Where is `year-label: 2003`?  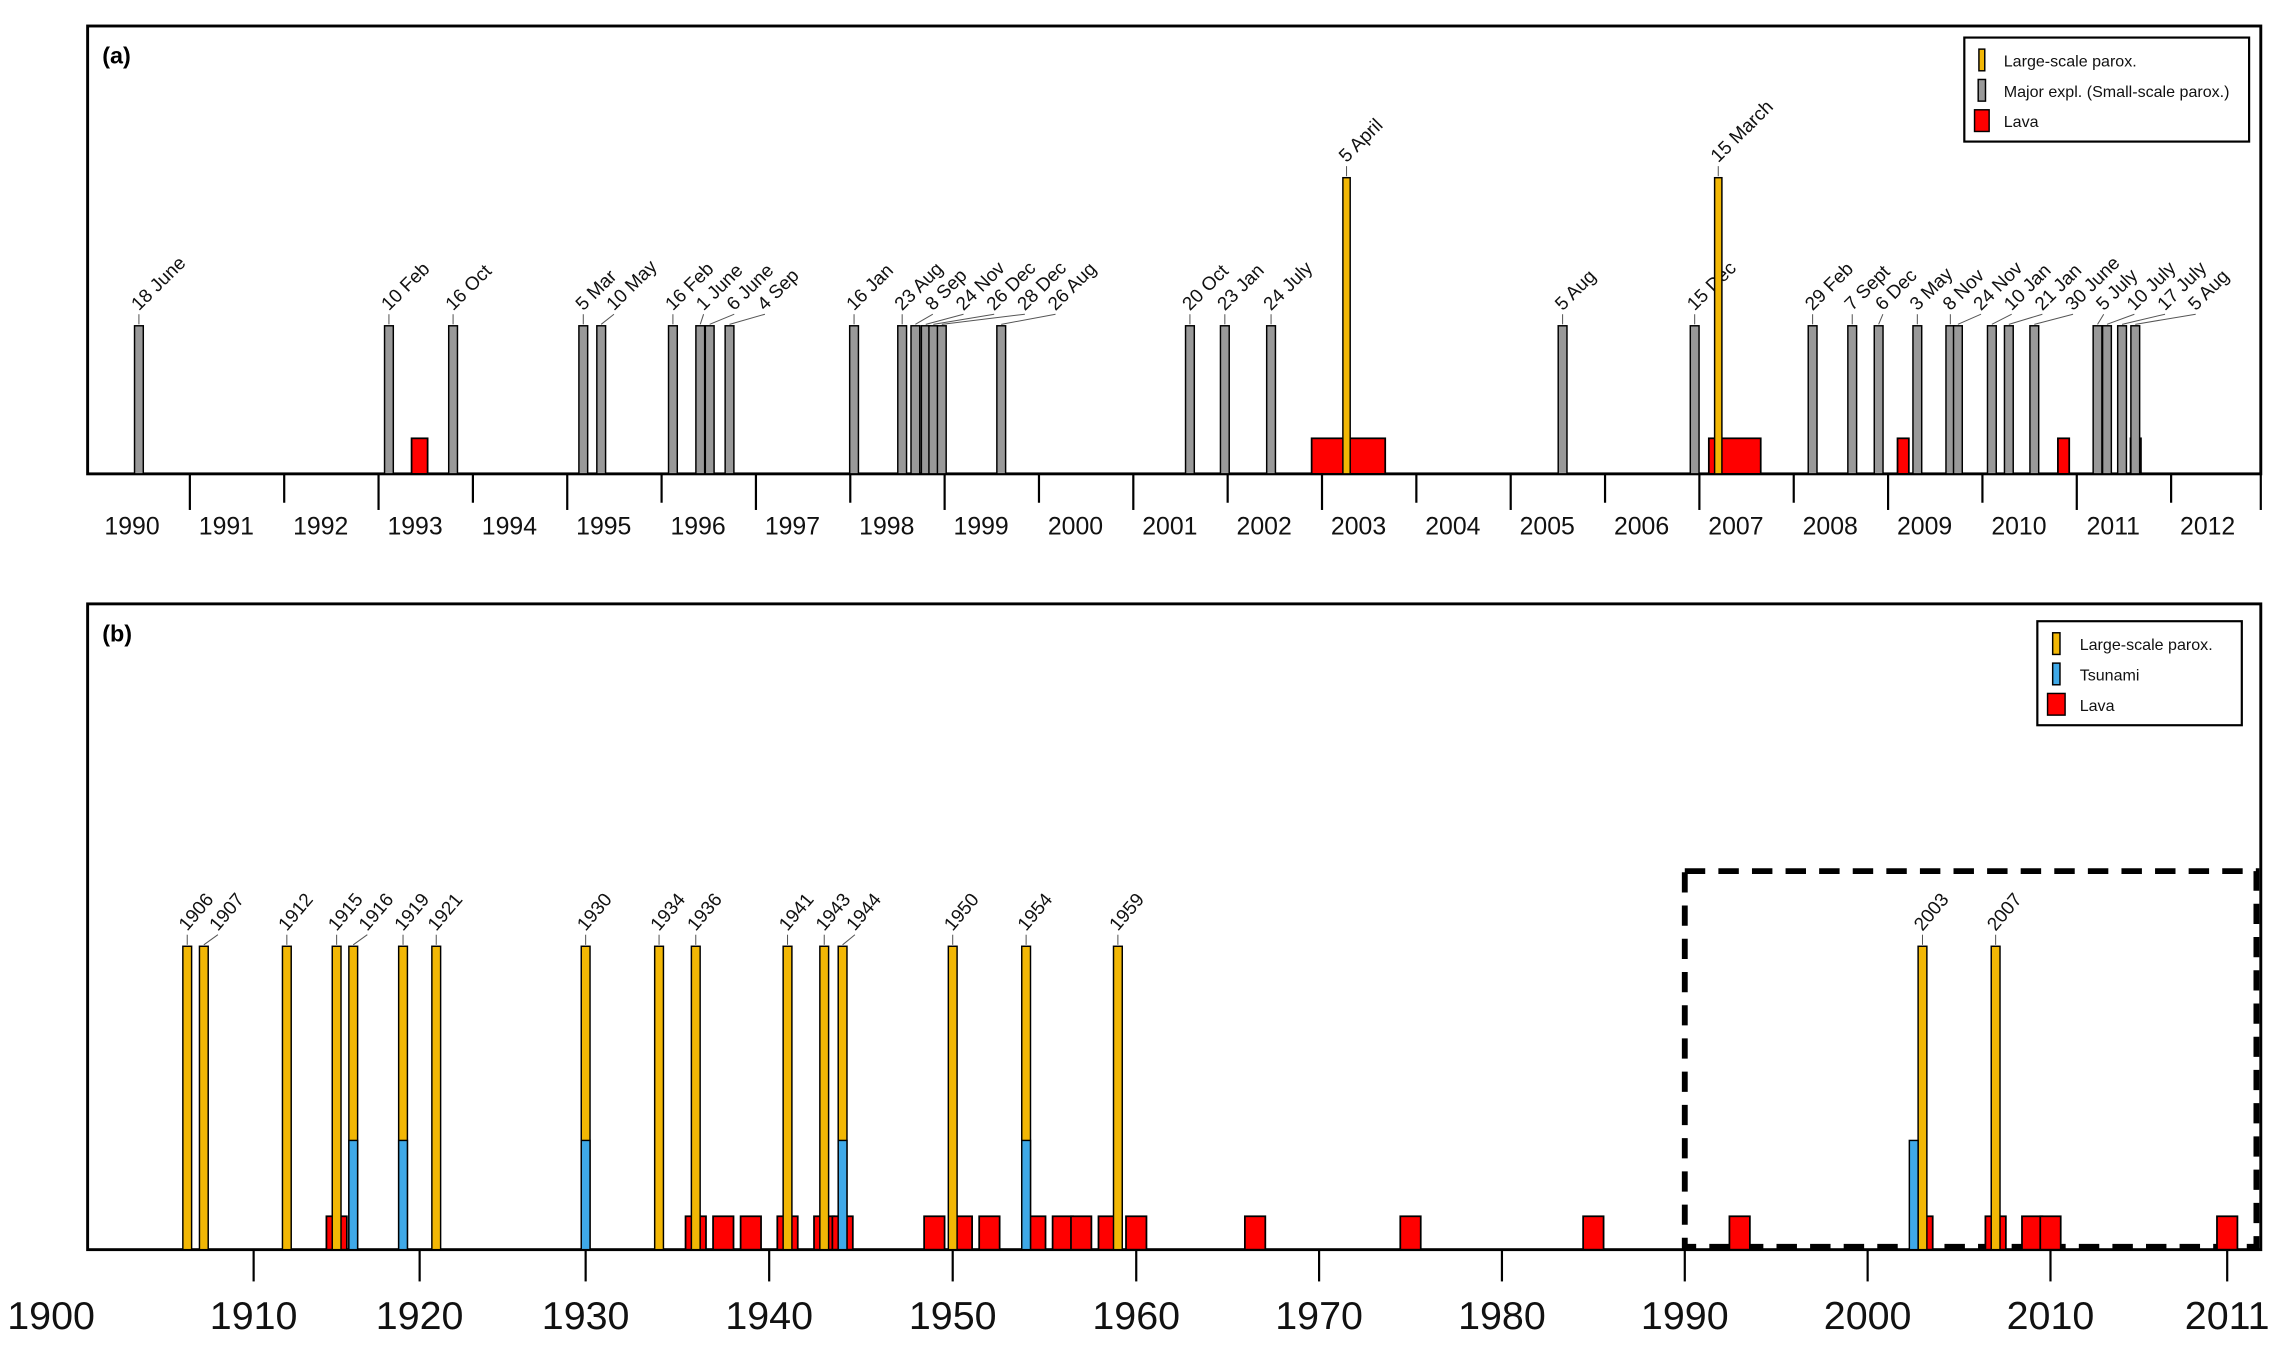 year-label: 2003 is located at coordinates (1931, 912).